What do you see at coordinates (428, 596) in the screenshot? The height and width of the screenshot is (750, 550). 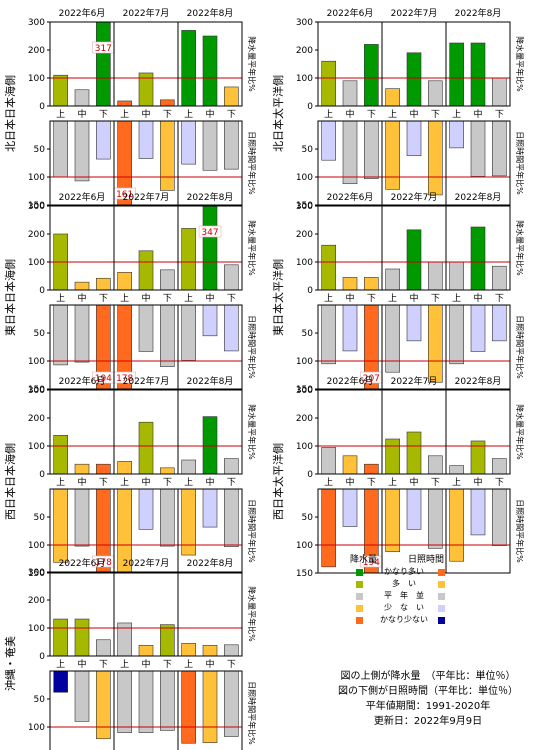 I see `legend-row: 平 年 並` at bounding box center [428, 596].